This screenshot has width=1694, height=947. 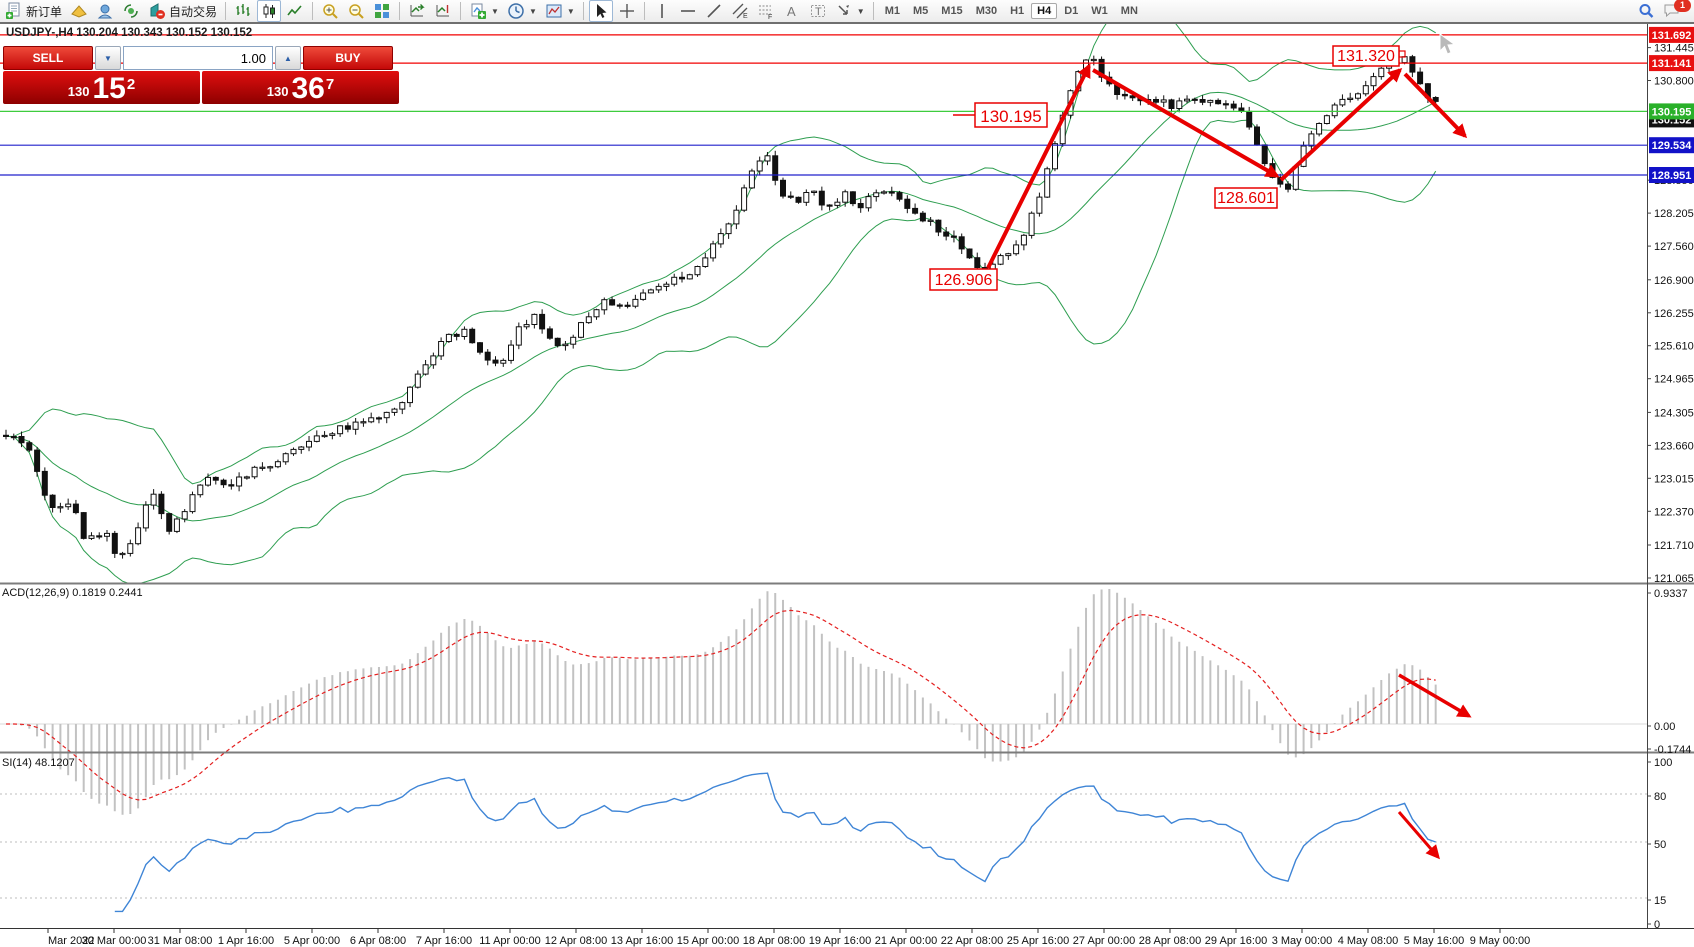 I want to click on timeframe-button-m30: M30, so click(x=986, y=11).